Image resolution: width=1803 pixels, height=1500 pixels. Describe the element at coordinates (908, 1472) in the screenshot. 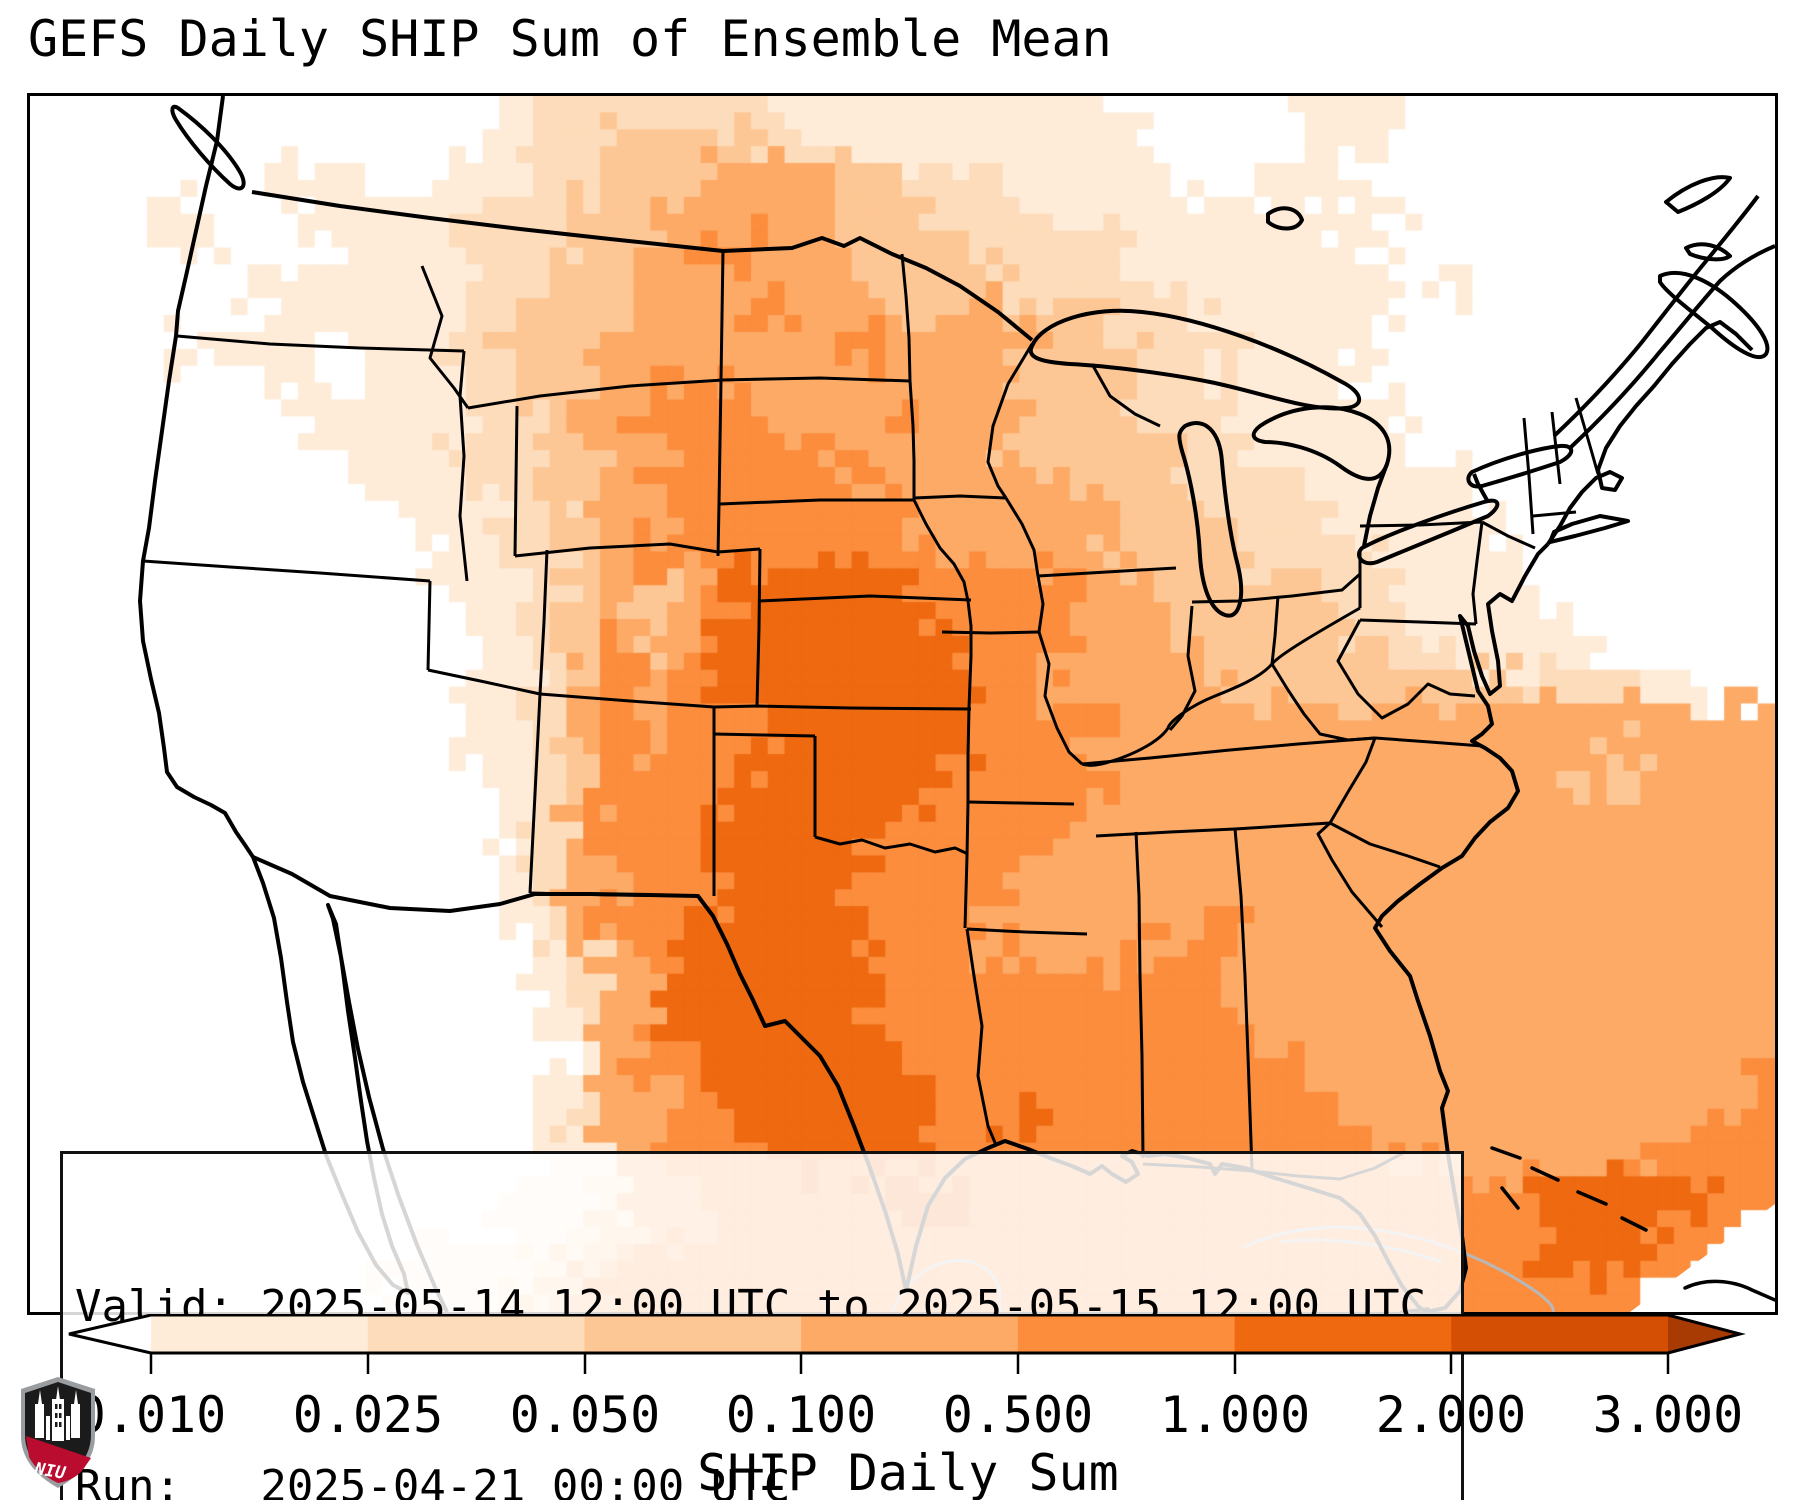

I see `colorbar-caption: SHIP Daily Sum` at that location.